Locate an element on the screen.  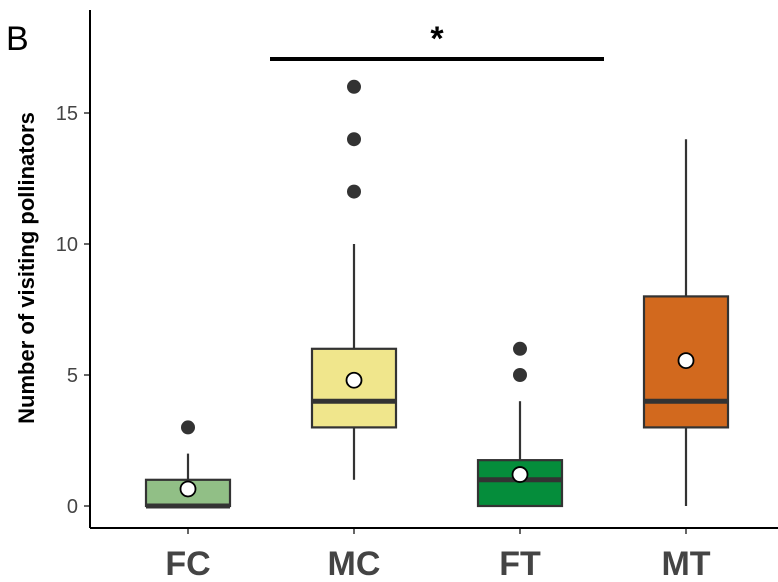
box-fc is located at coordinates (188, 464).